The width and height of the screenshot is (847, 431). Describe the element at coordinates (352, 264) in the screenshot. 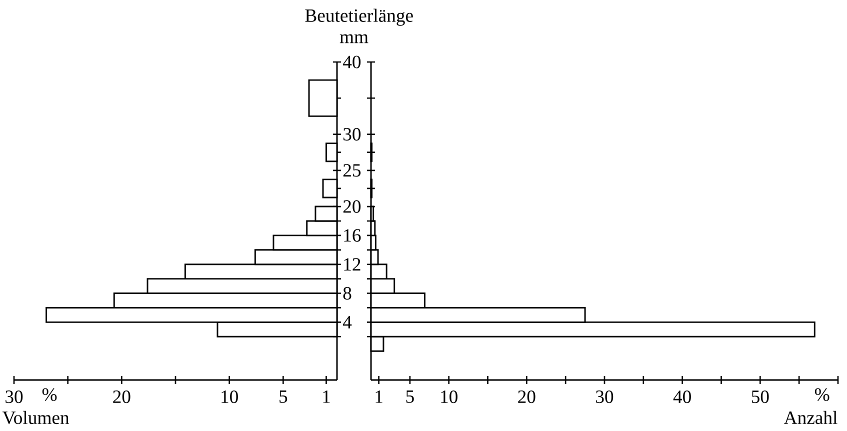

I see `y-tick-label: 12` at that location.